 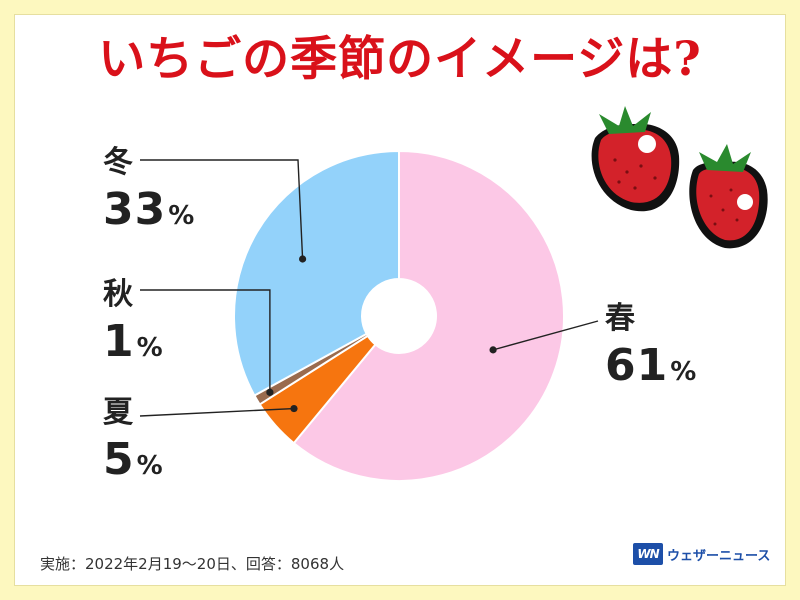 I want to click on leader-spring-dot, so click(x=493, y=350).